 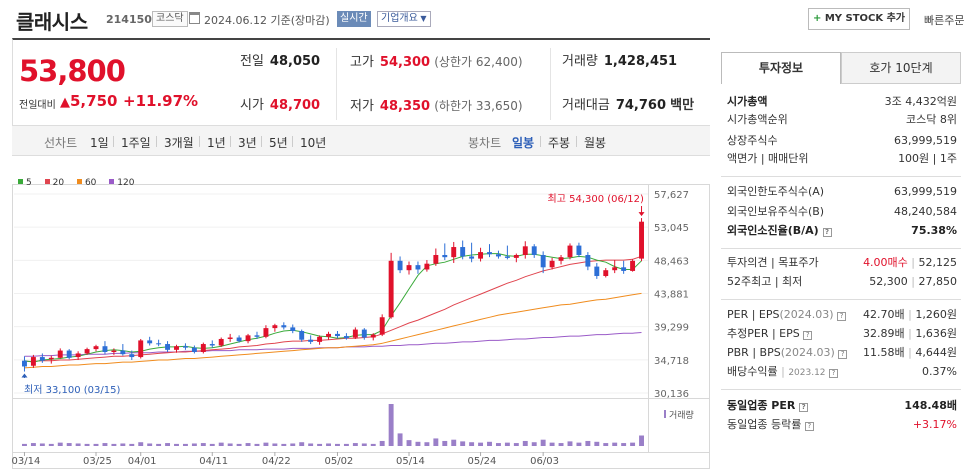 What do you see at coordinates (354, 19) in the screenshot?
I see `realtime-button: 실시간` at bounding box center [354, 19].